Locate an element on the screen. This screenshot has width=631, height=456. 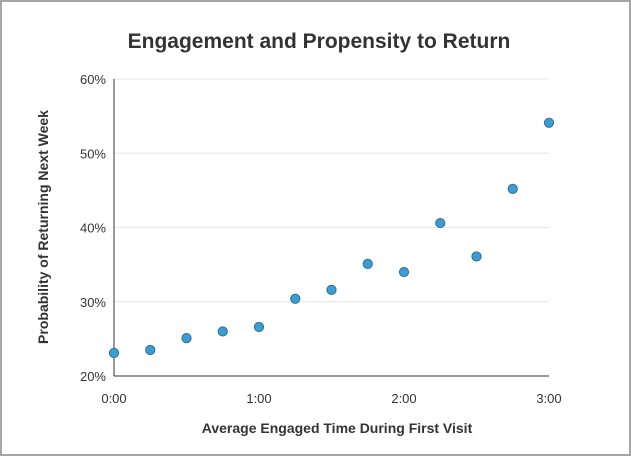
y-tick-label: 50% is located at coordinates (93, 153).